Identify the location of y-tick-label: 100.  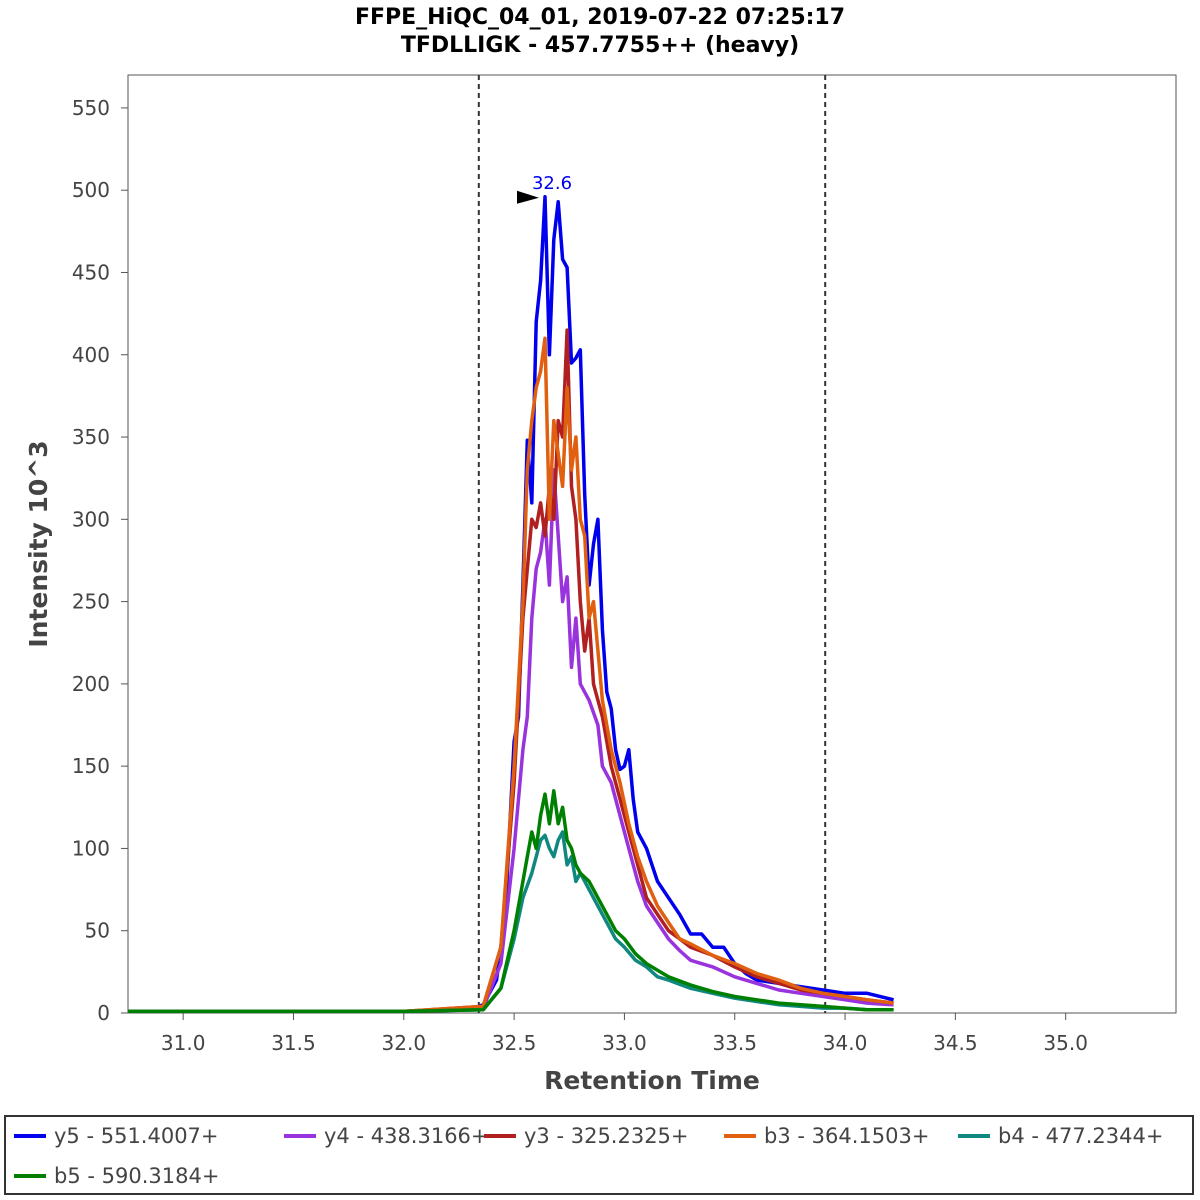
(91, 848).